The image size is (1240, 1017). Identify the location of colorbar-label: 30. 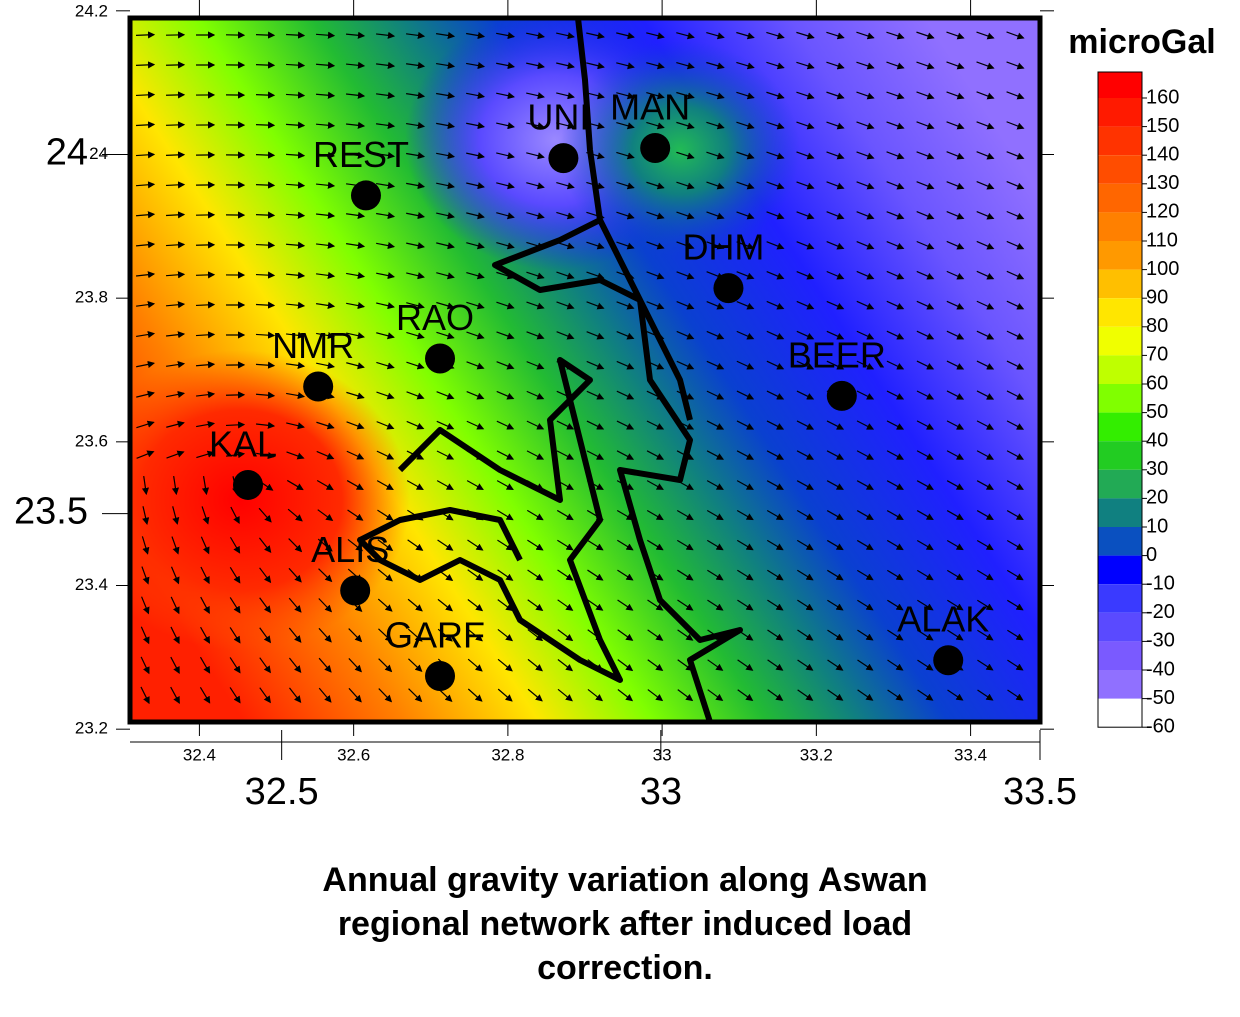
(1157, 469).